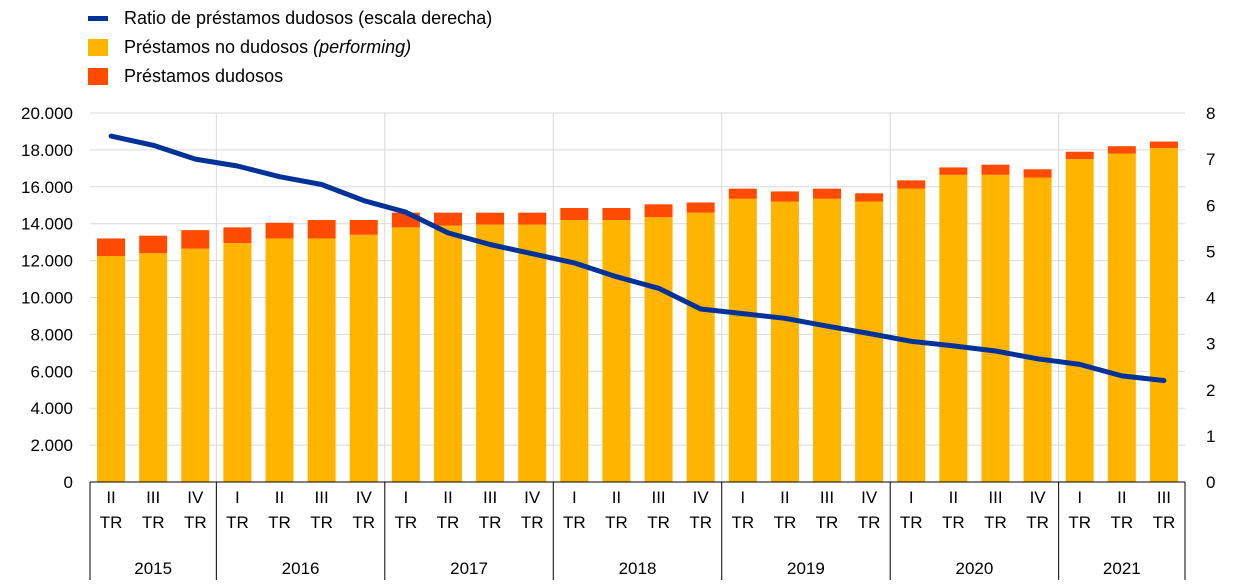  Describe the element at coordinates (51, 445) in the screenshot. I see `y-left-tick-label: 2.000` at that location.